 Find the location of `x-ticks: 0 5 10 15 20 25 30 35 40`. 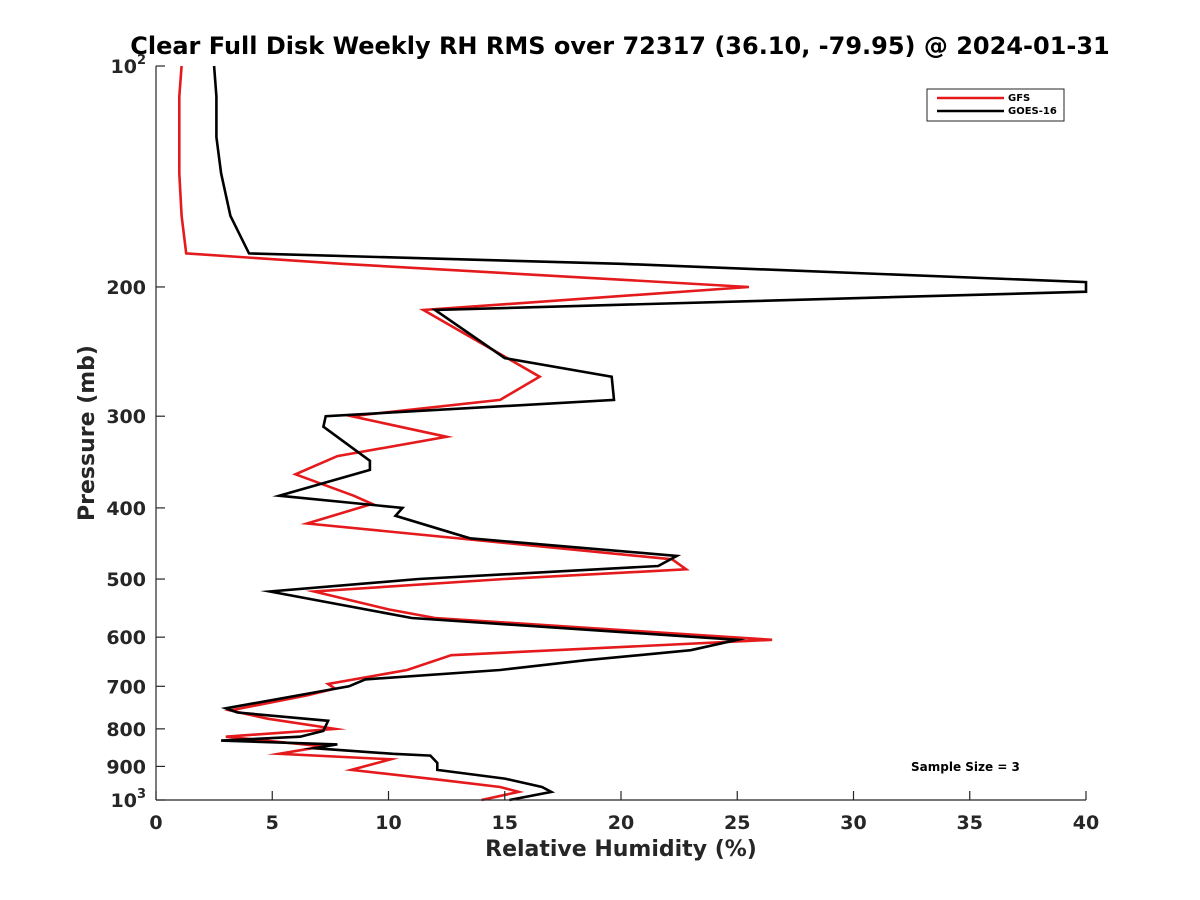

x-ticks: 0 5 10 15 20 25 30 35 40 is located at coordinates (624, 812).